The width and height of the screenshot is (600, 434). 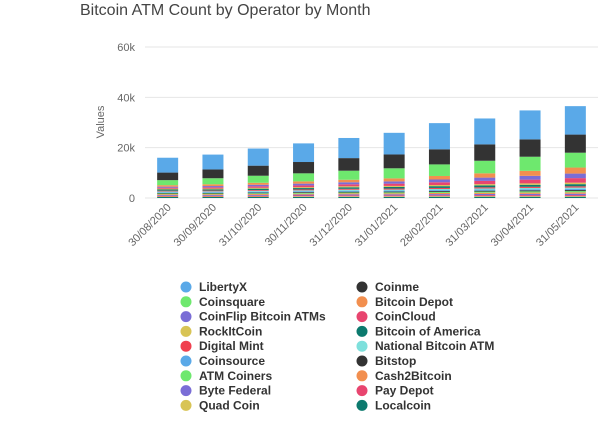 I want to click on legend-label: ATM Coiners, so click(x=235, y=376).